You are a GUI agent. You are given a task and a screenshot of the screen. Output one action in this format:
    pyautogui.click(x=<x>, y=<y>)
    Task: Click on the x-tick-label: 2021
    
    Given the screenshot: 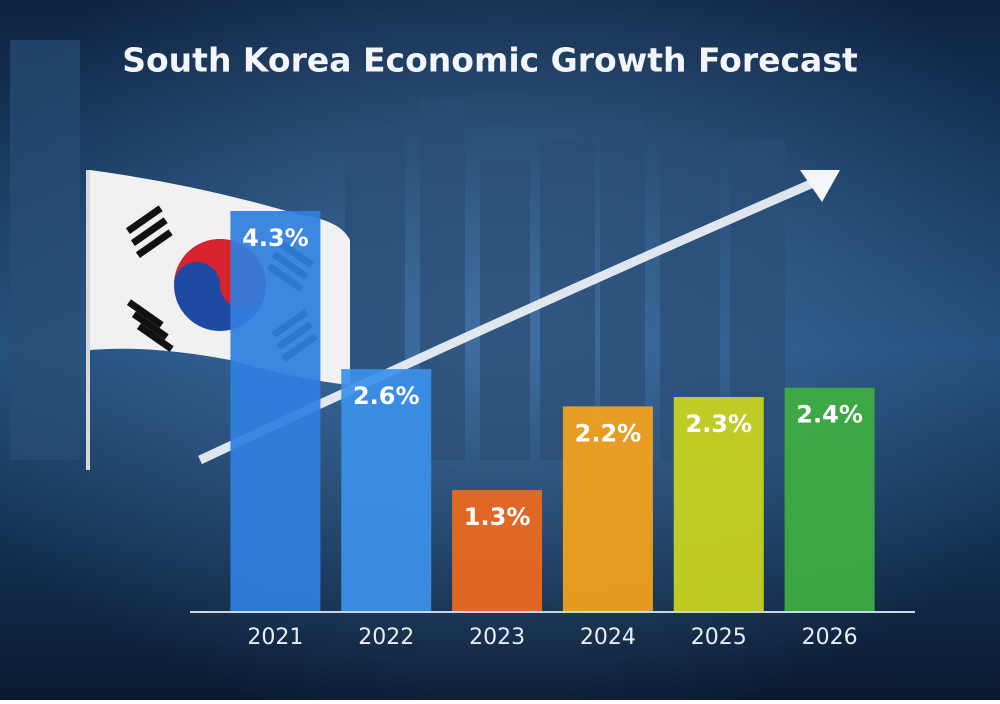 What is the action you would take?
    pyautogui.click(x=275, y=637)
    